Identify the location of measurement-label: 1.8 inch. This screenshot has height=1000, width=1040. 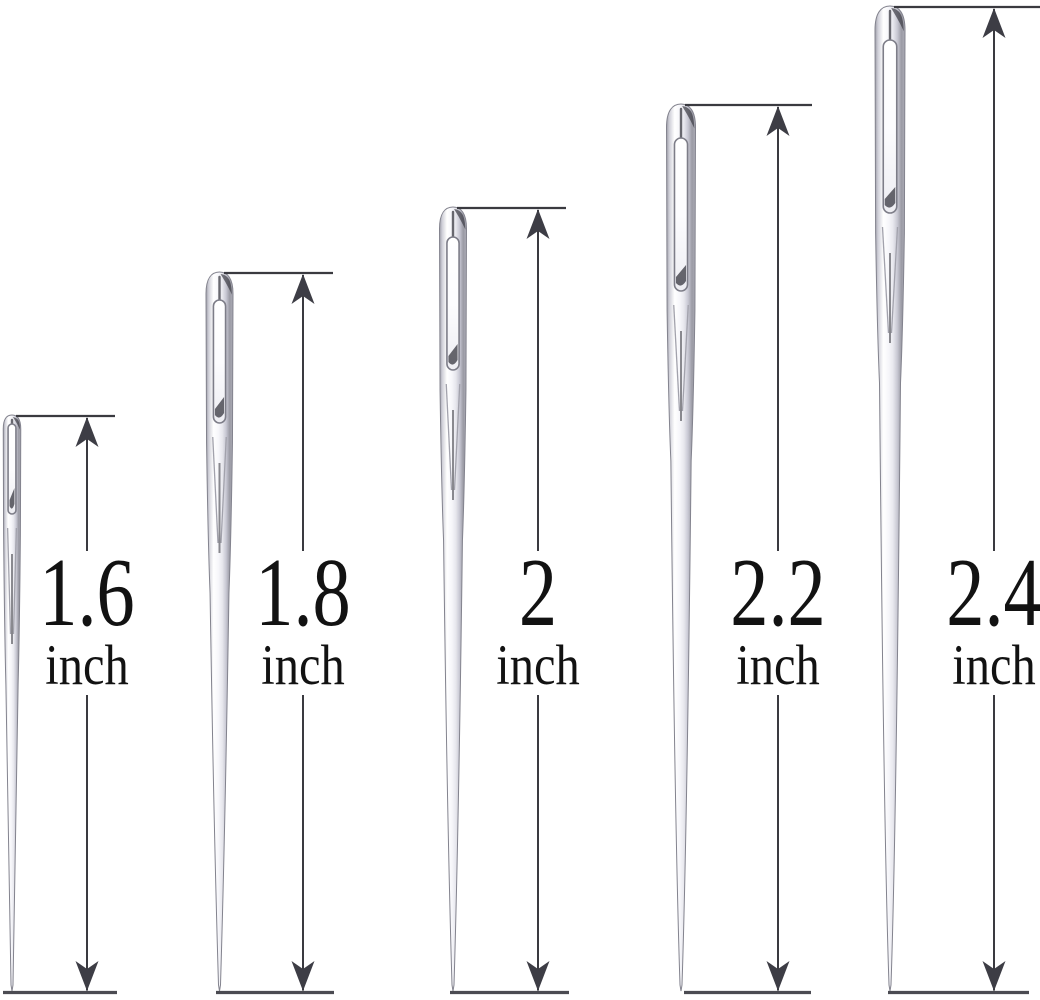
(303, 618).